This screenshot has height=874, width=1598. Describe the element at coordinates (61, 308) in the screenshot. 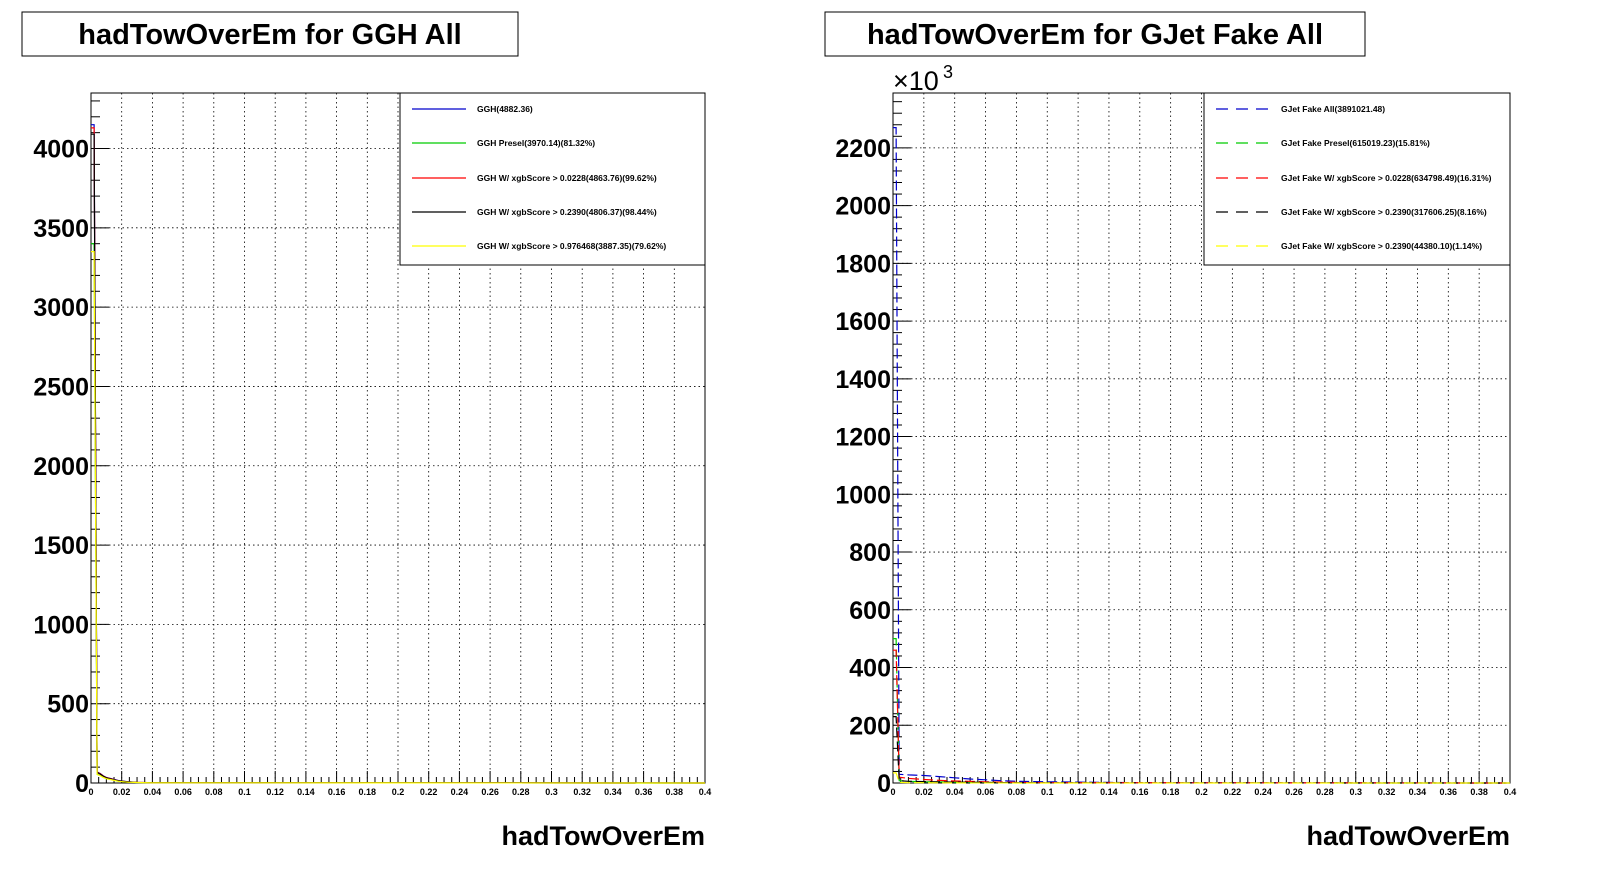

I see `y-tick-label: 3000` at that location.